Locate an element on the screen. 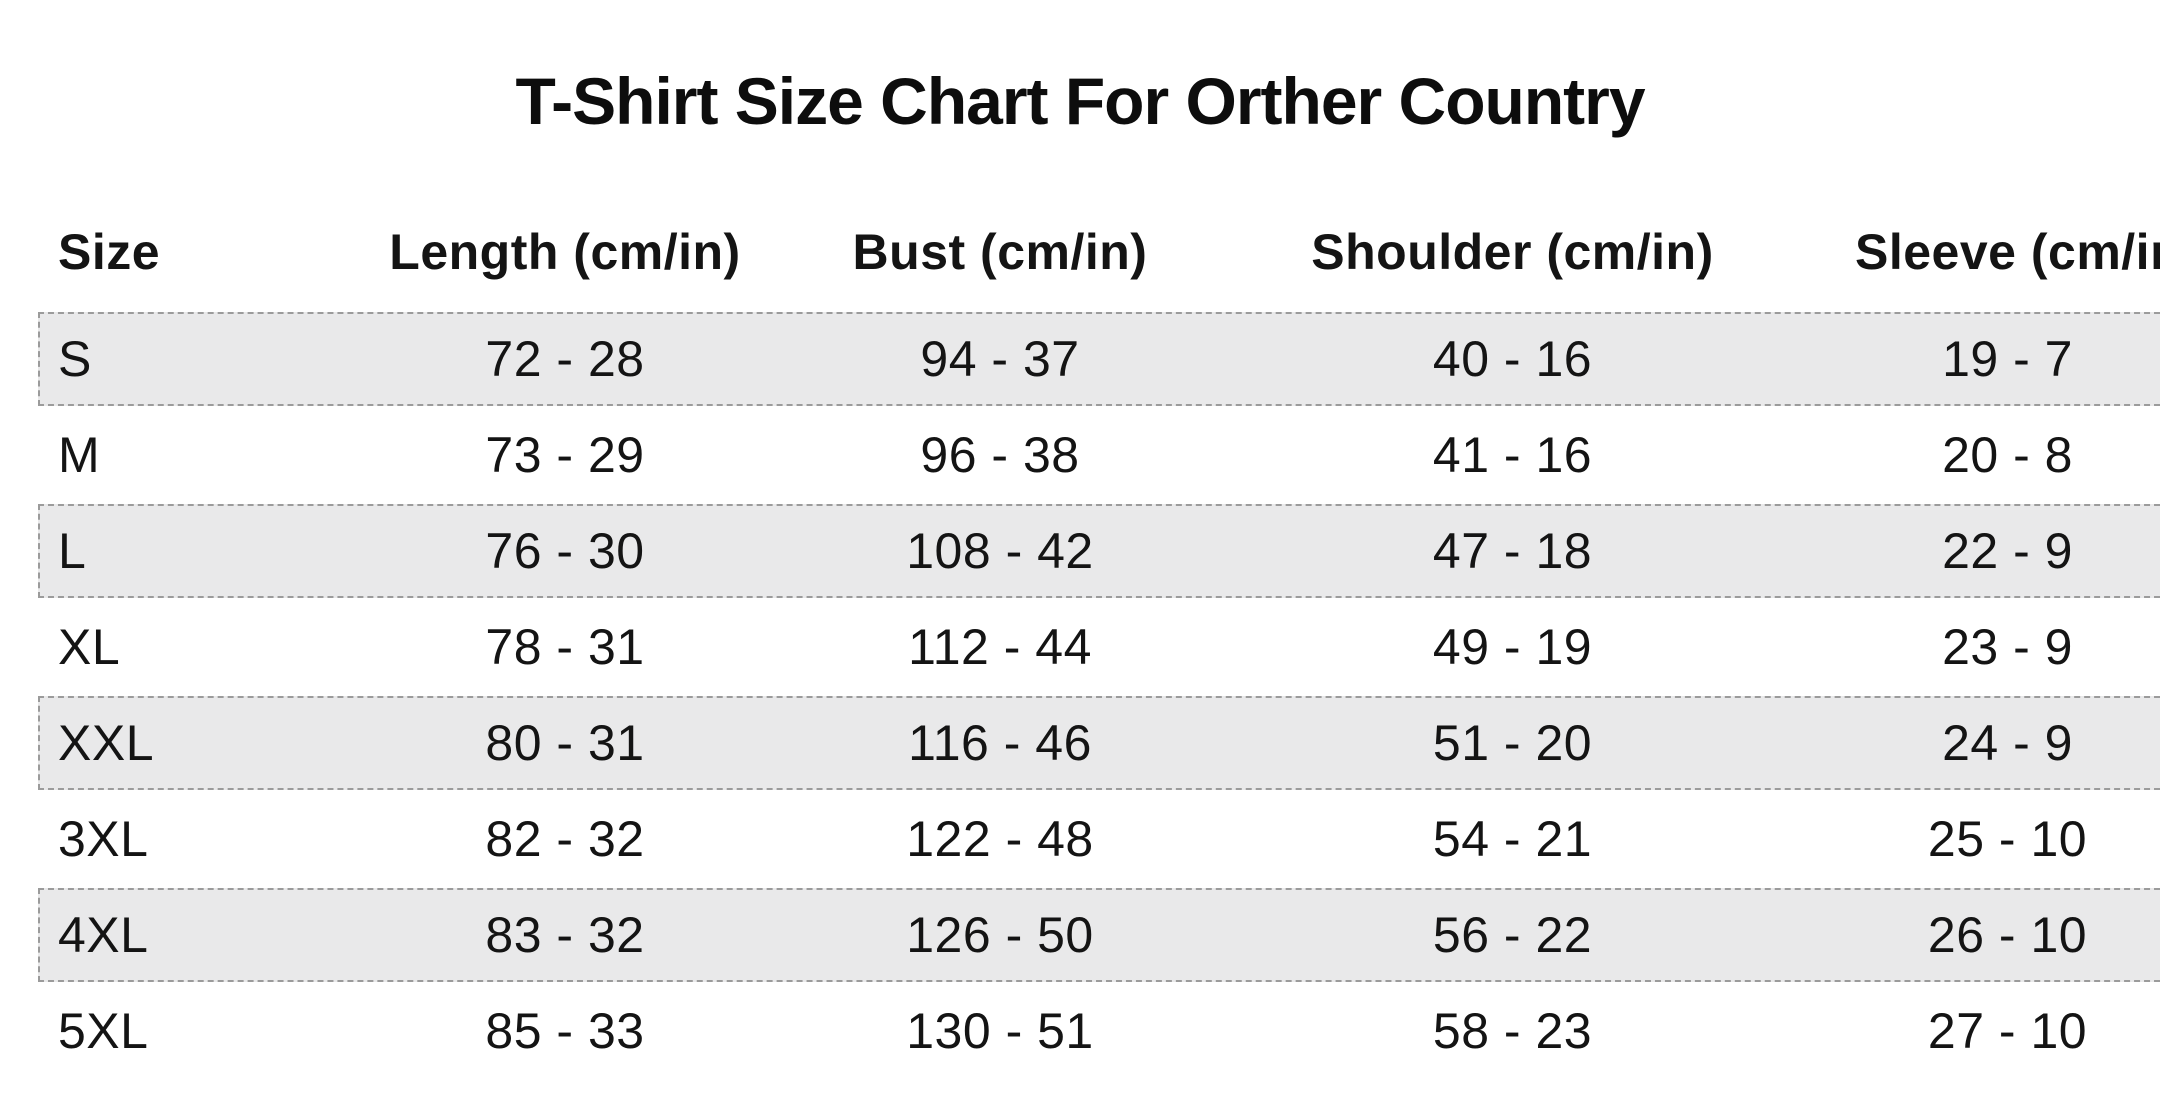  size-cell: XXL is located at coordinates (106, 743).